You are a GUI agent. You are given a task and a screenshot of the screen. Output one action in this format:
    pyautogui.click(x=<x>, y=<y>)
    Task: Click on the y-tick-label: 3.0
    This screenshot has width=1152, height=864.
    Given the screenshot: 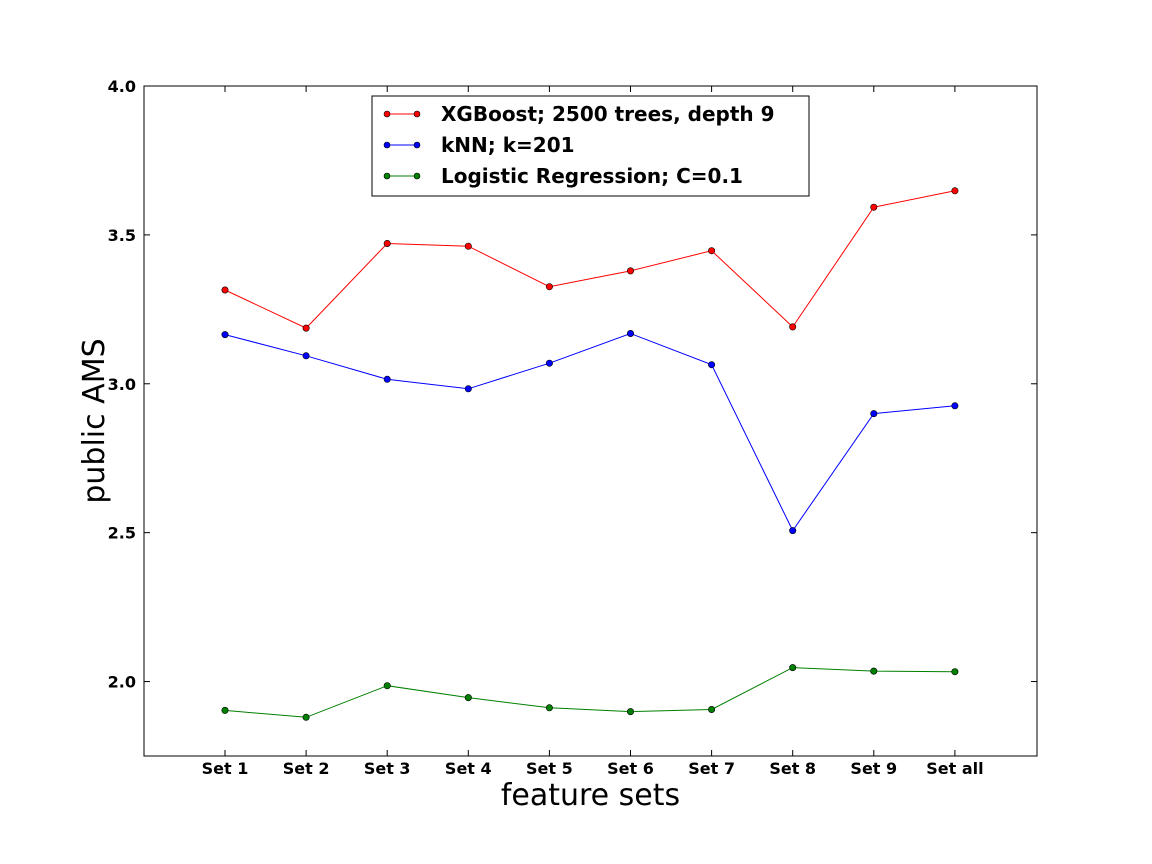 What is the action you would take?
    pyautogui.click(x=122, y=384)
    